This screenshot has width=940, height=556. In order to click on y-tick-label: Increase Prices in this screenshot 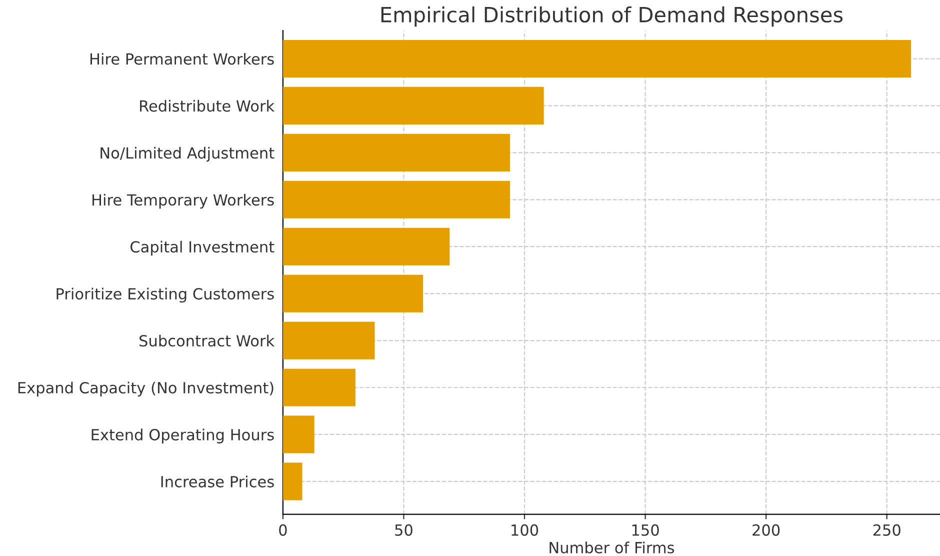, I will do `click(217, 482)`.